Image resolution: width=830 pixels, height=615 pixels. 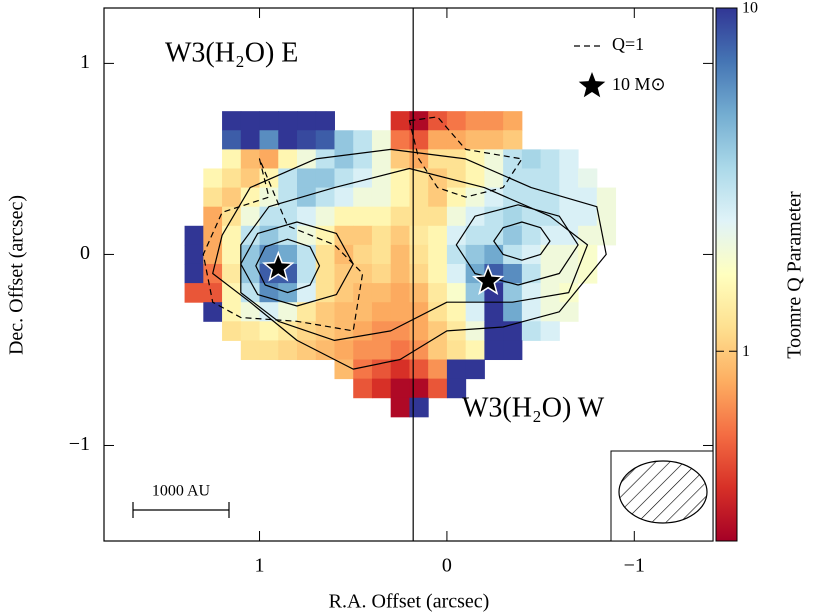 What do you see at coordinates (746, 351) in the screenshot?
I see `colorbar-tick-label: 1` at bounding box center [746, 351].